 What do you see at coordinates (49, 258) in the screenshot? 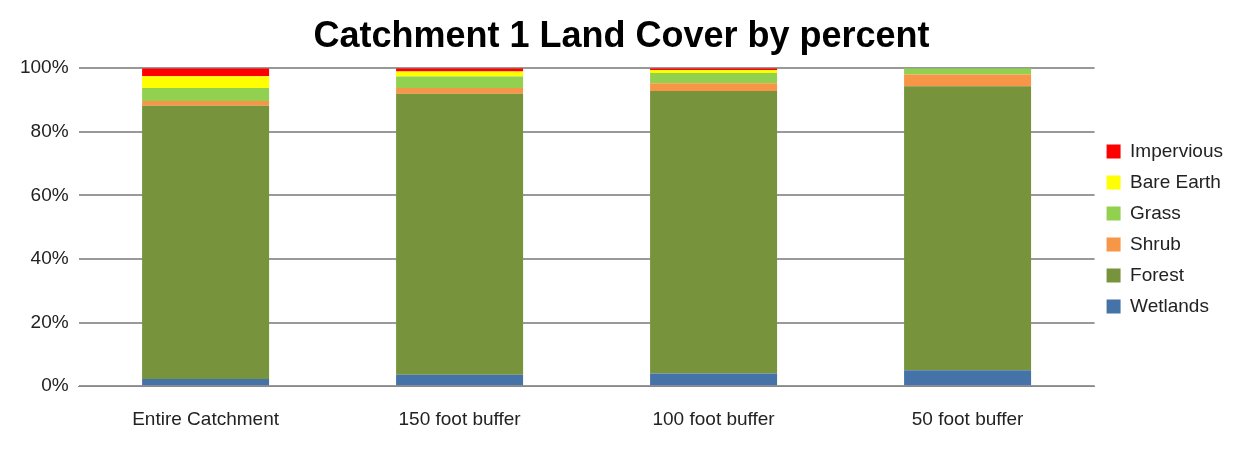
I see `y-tick-label: 40%` at bounding box center [49, 258].